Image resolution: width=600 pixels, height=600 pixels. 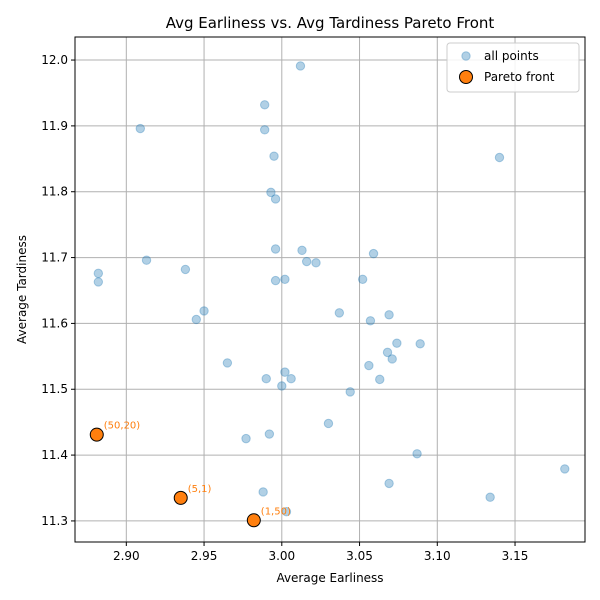 I want to click on legend-label-pareto-front: Pareto front, so click(x=519, y=77).